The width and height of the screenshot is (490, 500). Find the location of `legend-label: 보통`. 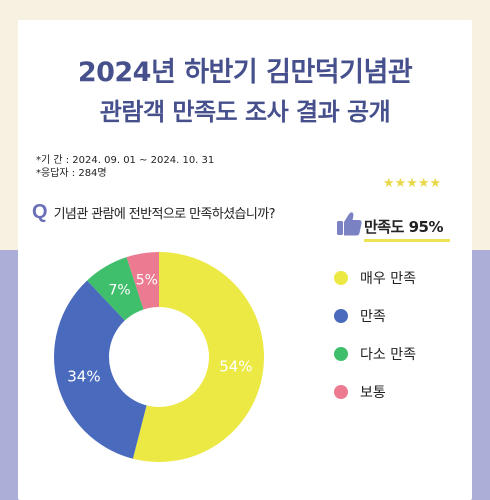

legend-label: 보통 is located at coordinates (373, 393).